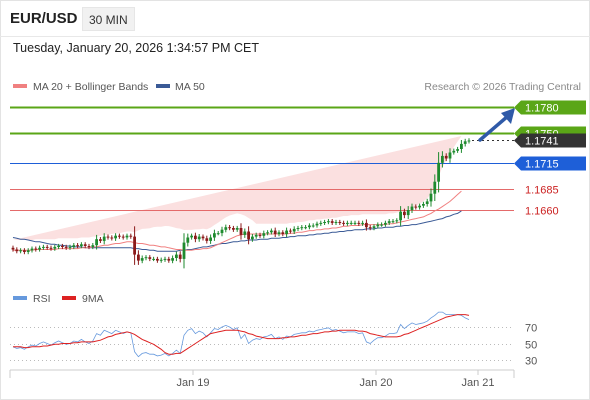 This screenshot has width=590, height=400. Describe the element at coordinates (295, 18) in the screenshot. I see `chart-header: EUR/USD 30 MIN` at that location.